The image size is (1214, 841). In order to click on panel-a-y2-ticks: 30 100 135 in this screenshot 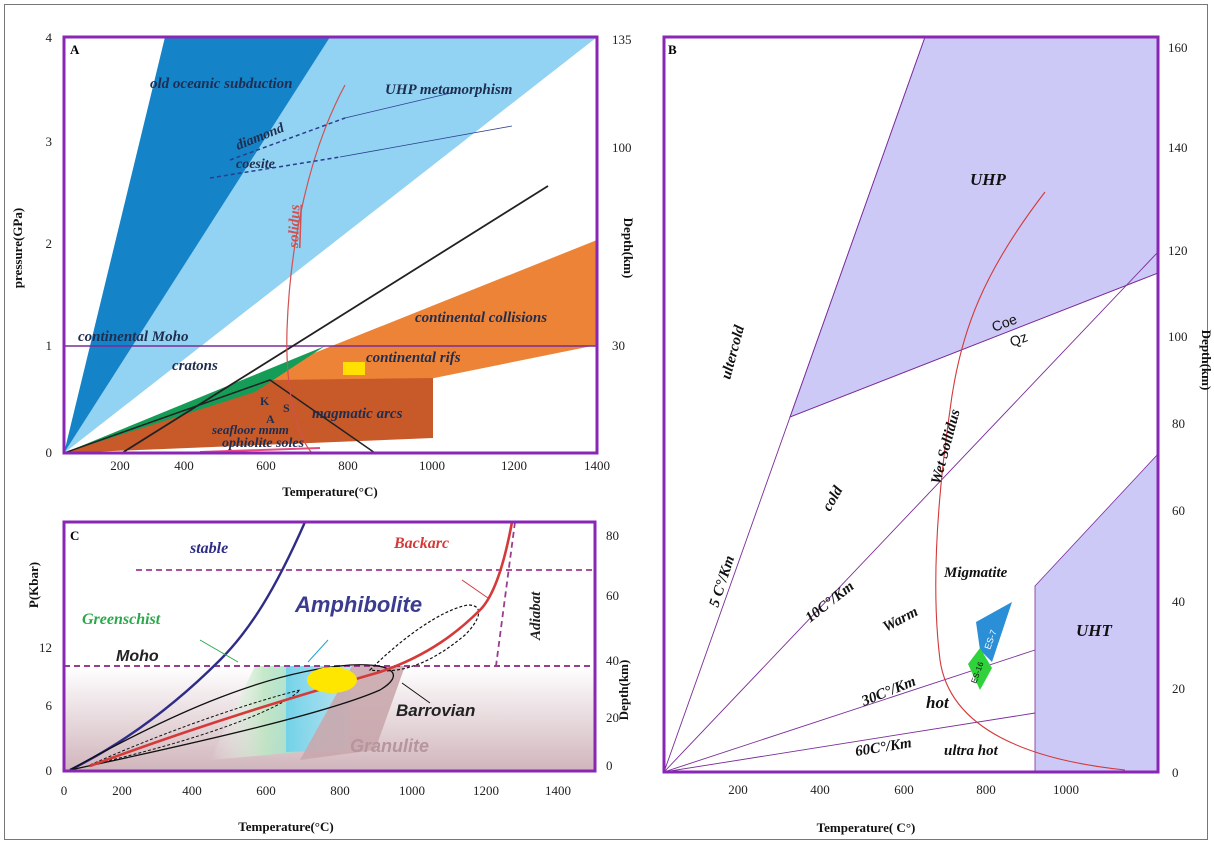, I will do `click(622, 192)`.